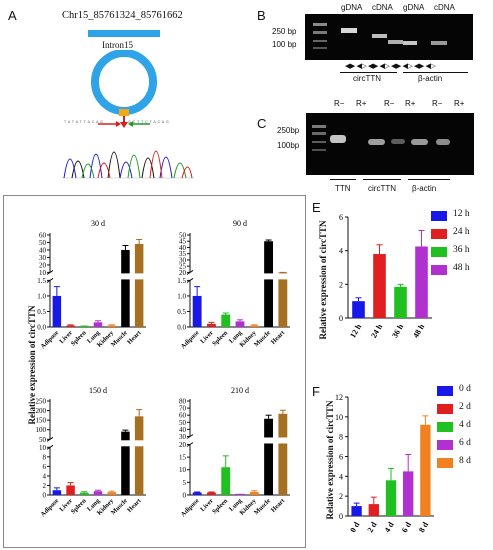 This screenshot has height=550, width=493. I want to click on marker-label: 100 bp, so click(284, 44).